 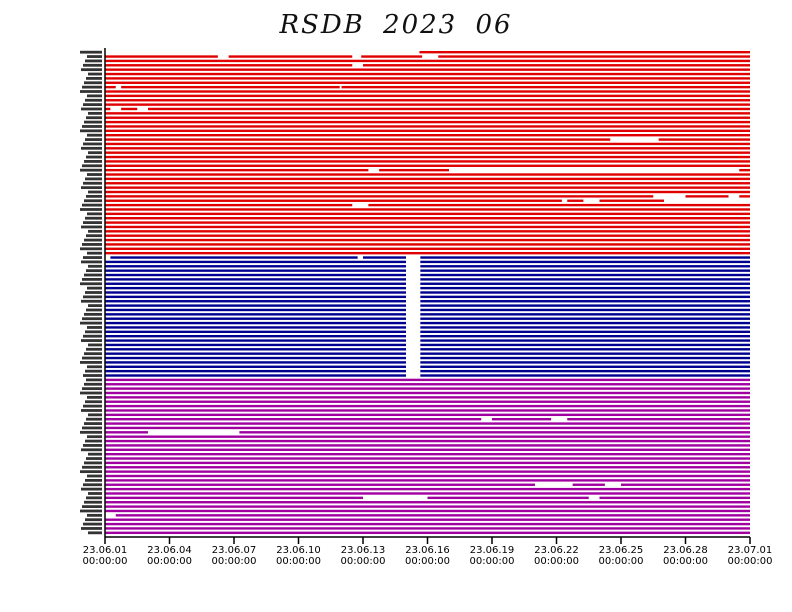 I want to click on station-label-g1-row1, so click(x=91, y=52).